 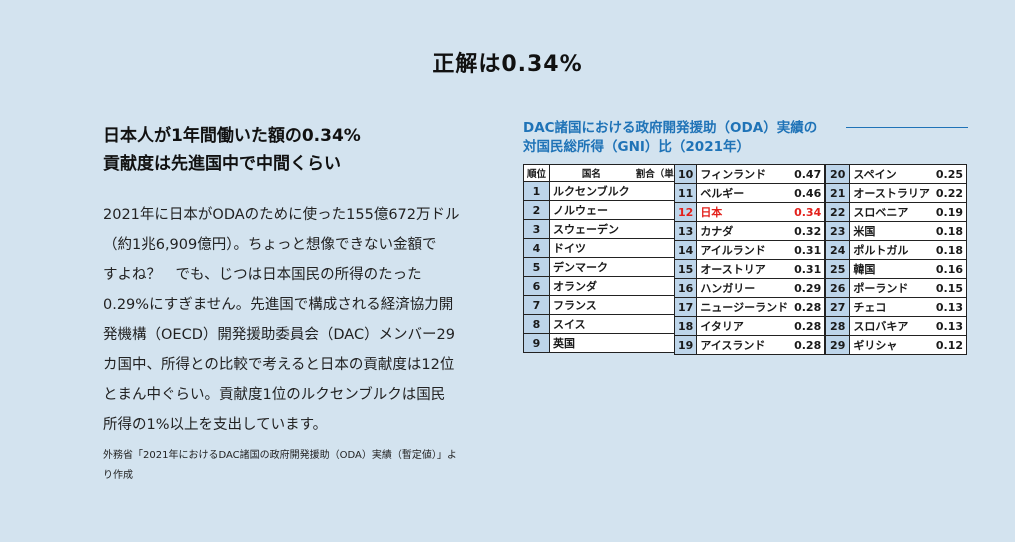 What do you see at coordinates (949, 212) in the screenshot?
I see `value-cell: 0.19` at bounding box center [949, 212].